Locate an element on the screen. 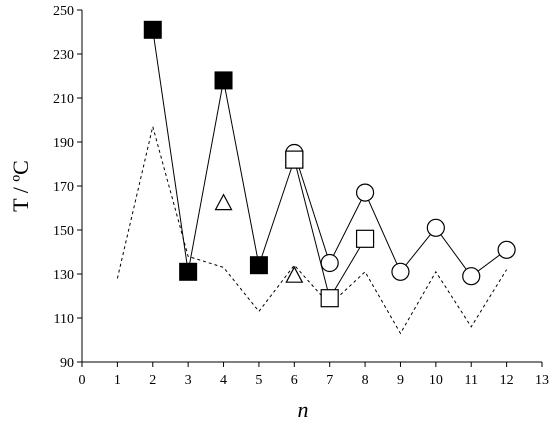 The height and width of the screenshot is (425, 550). y-tick-label: 230 is located at coordinates (63, 55).